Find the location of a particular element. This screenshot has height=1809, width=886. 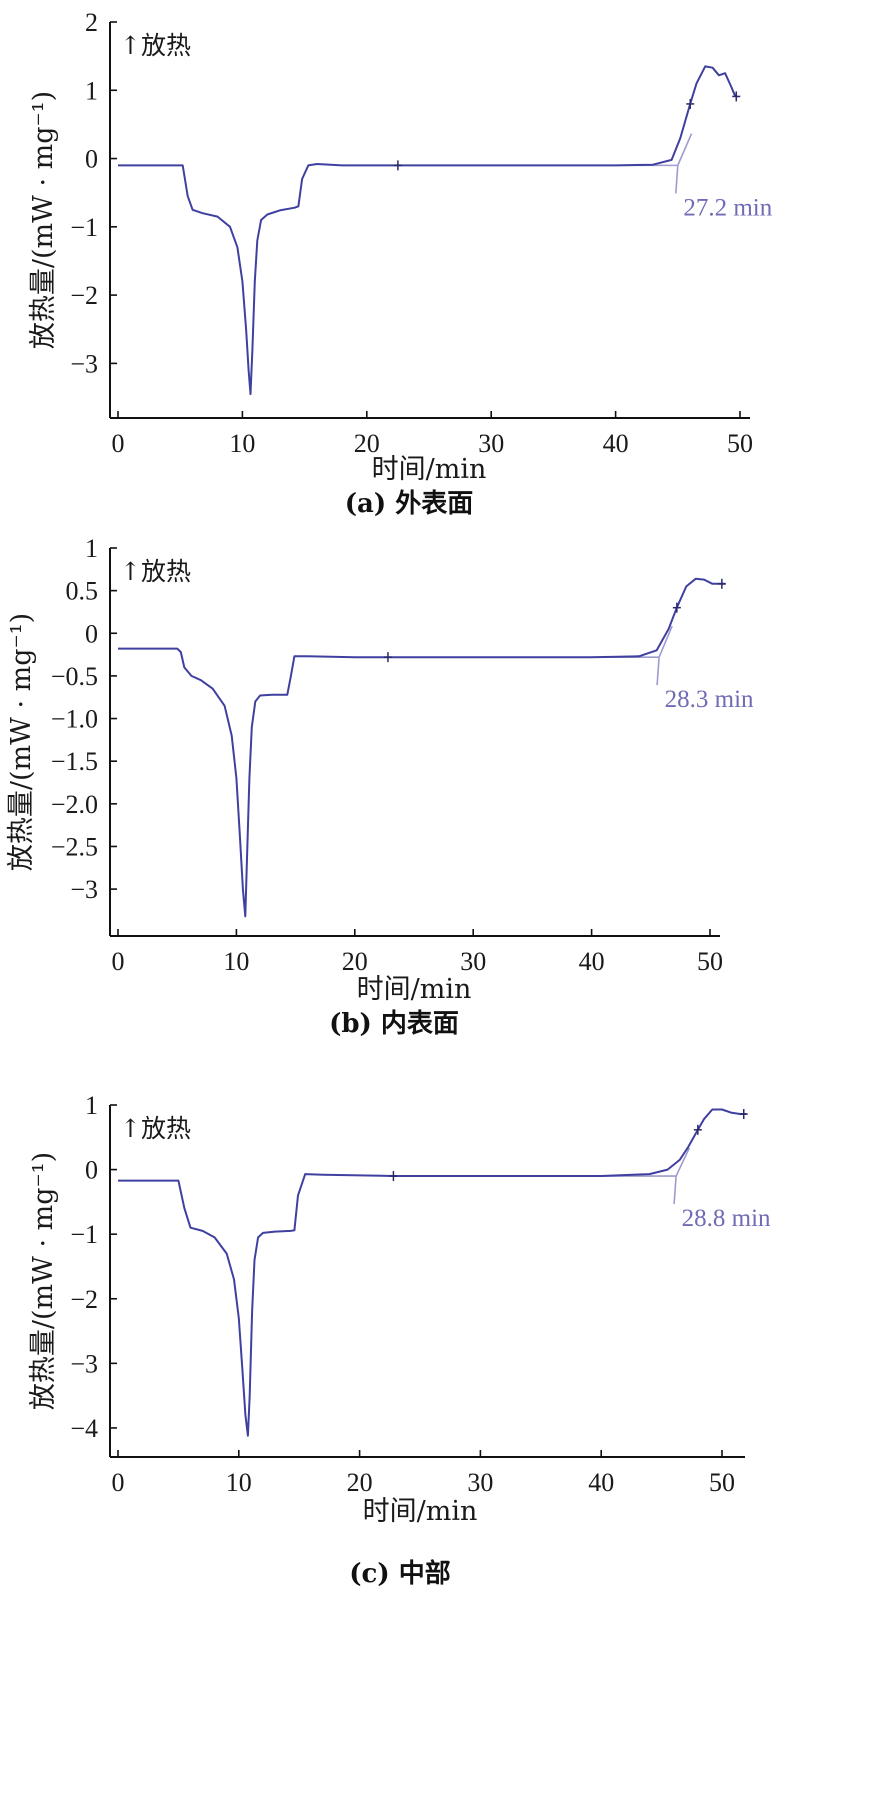

onset-annotation: 28.8 min is located at coordinates (726, 1218).